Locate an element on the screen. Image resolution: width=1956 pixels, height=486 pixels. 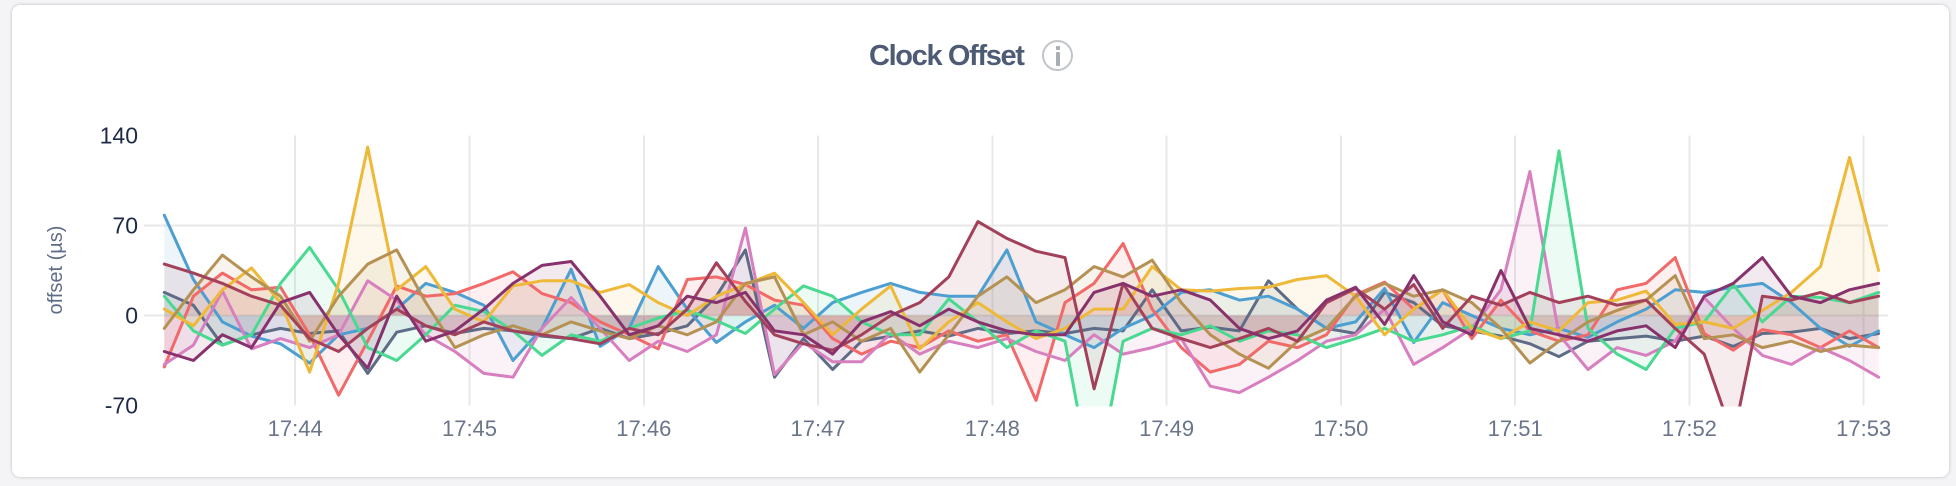
svg-text: 70 is located at coordinates (125, 226).